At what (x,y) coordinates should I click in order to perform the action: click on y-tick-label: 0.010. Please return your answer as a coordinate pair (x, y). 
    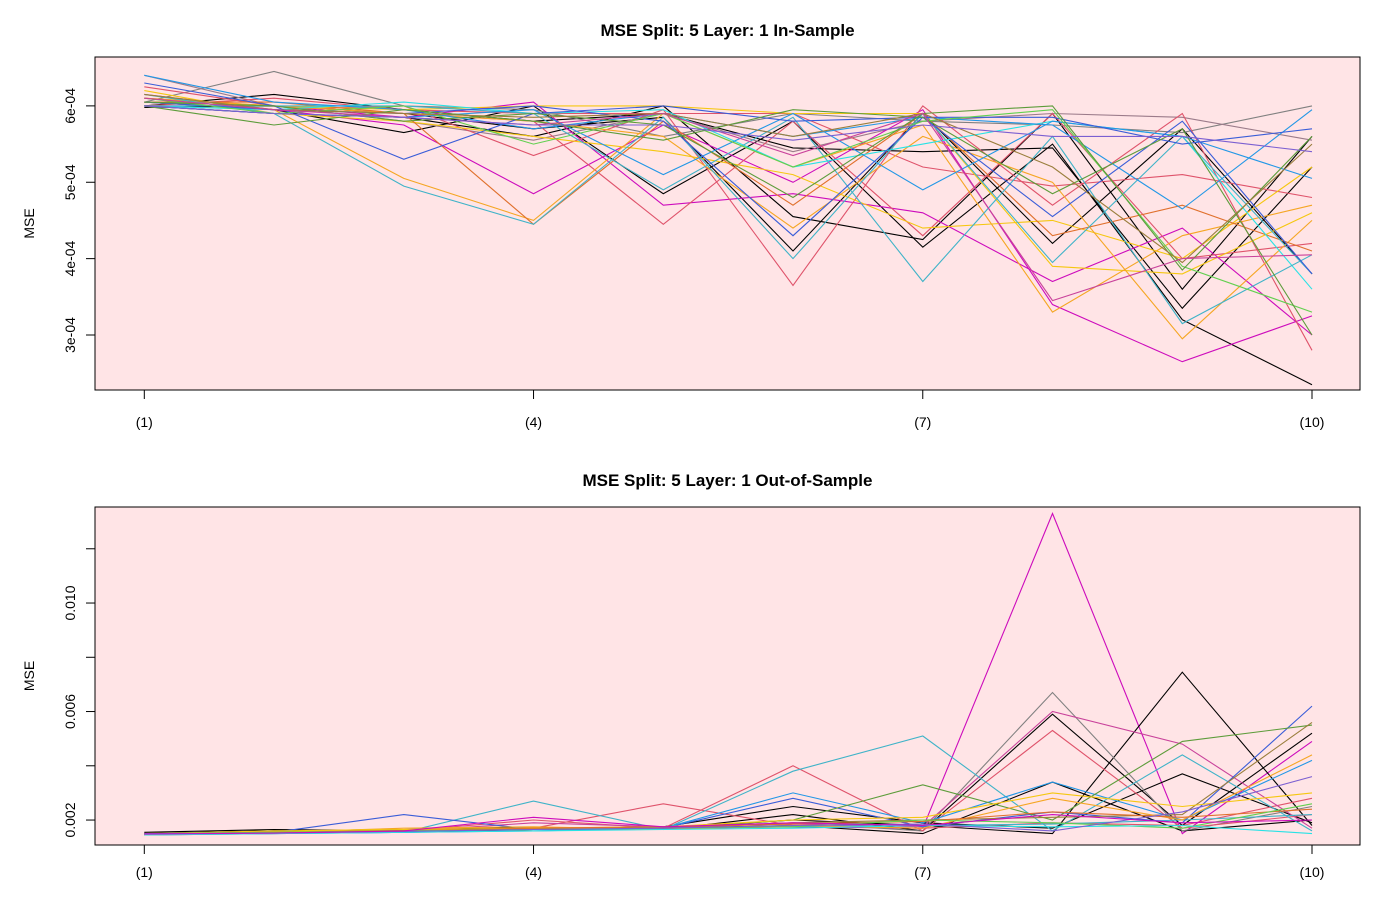
    Looking at the image, I should click on (70, 602).